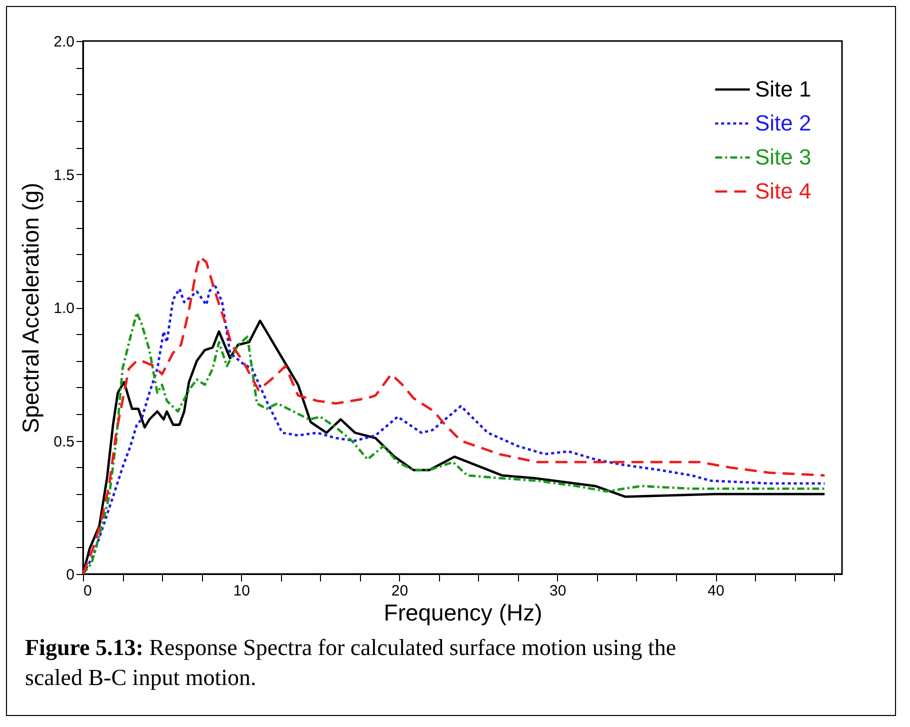  I want to click on x-tick-label: 40, so click(716, 591).